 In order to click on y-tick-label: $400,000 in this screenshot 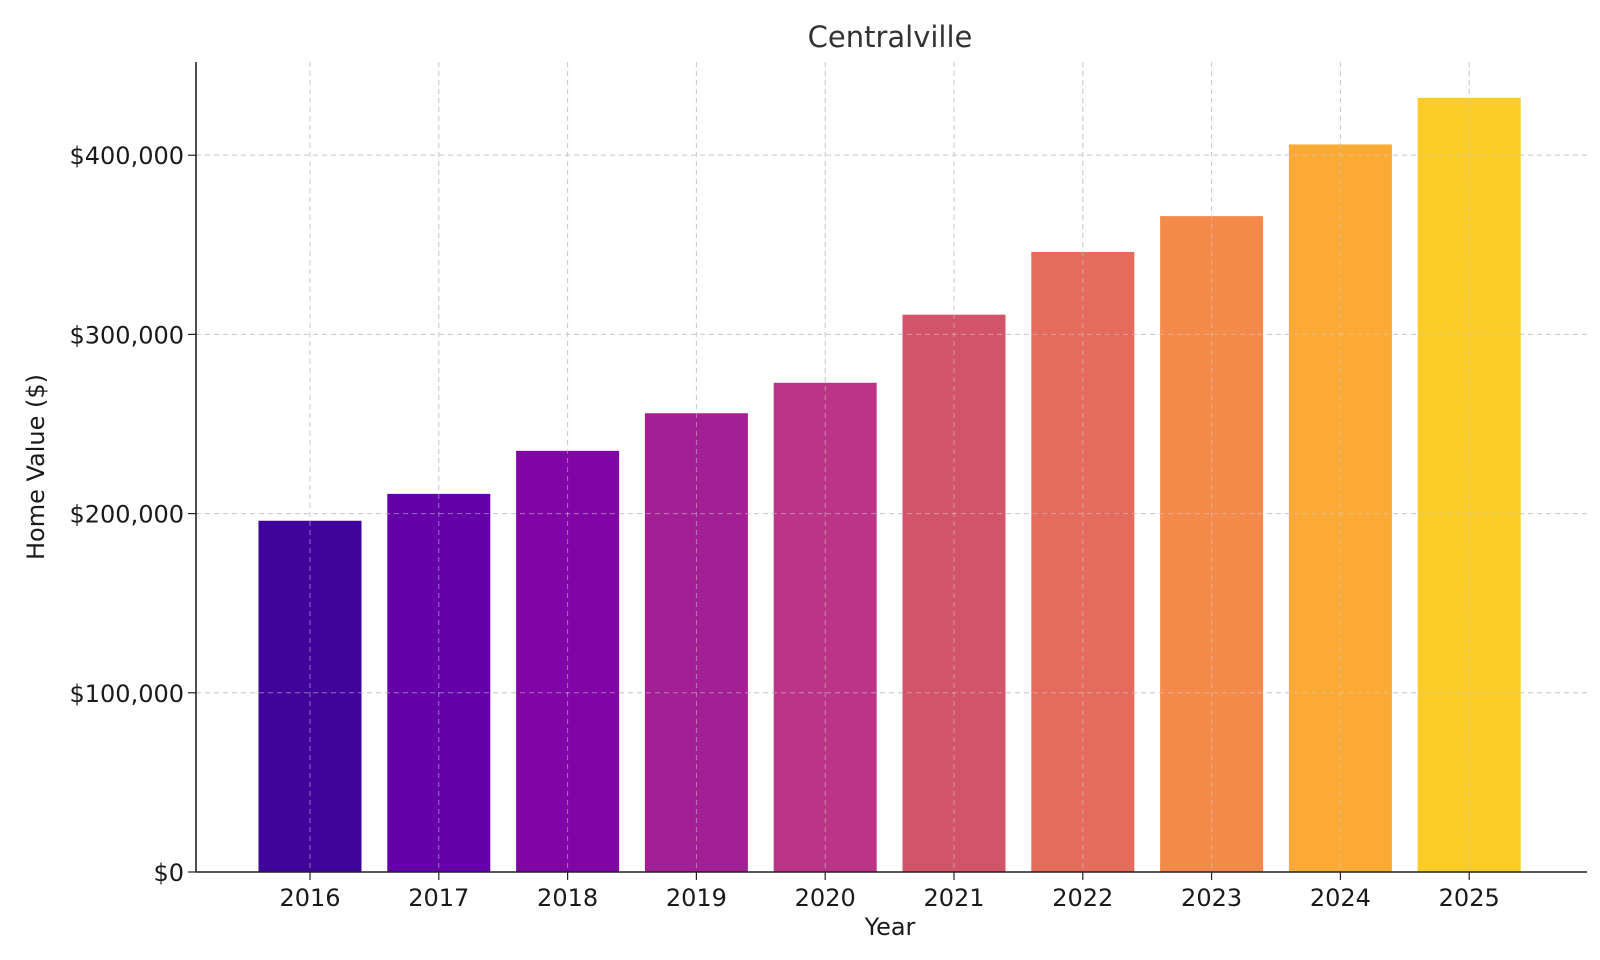, I will do `click(126, 156)`.